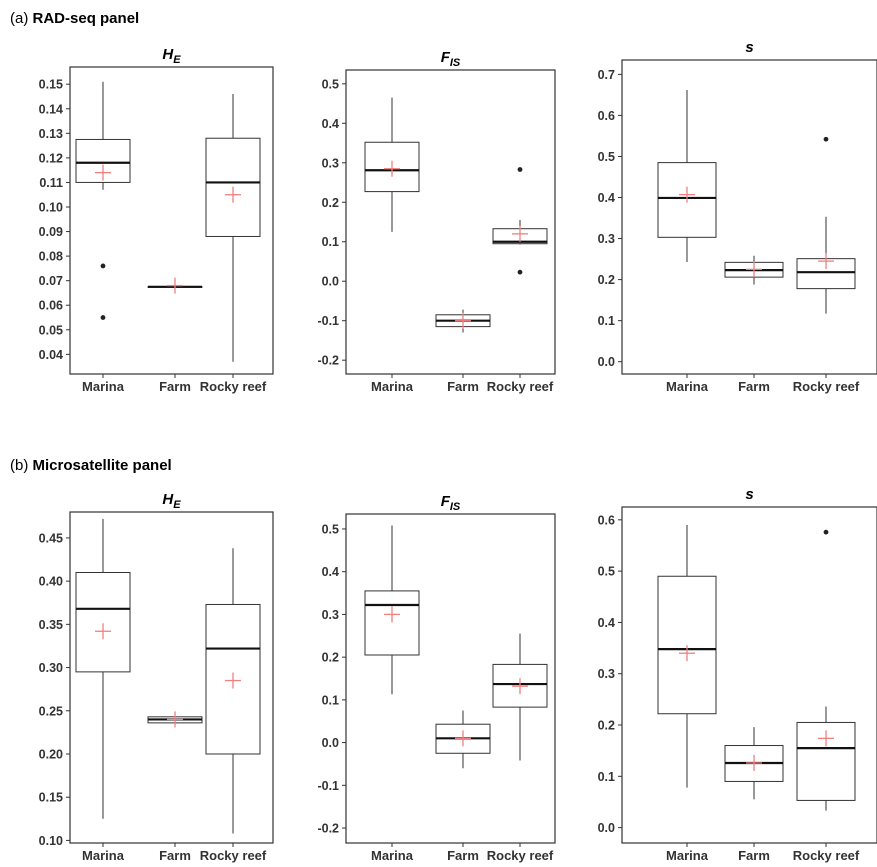  Describe the element at coordinates (51, 281) in the screenshot. I see `y-tick-label: 0.07` at that location.